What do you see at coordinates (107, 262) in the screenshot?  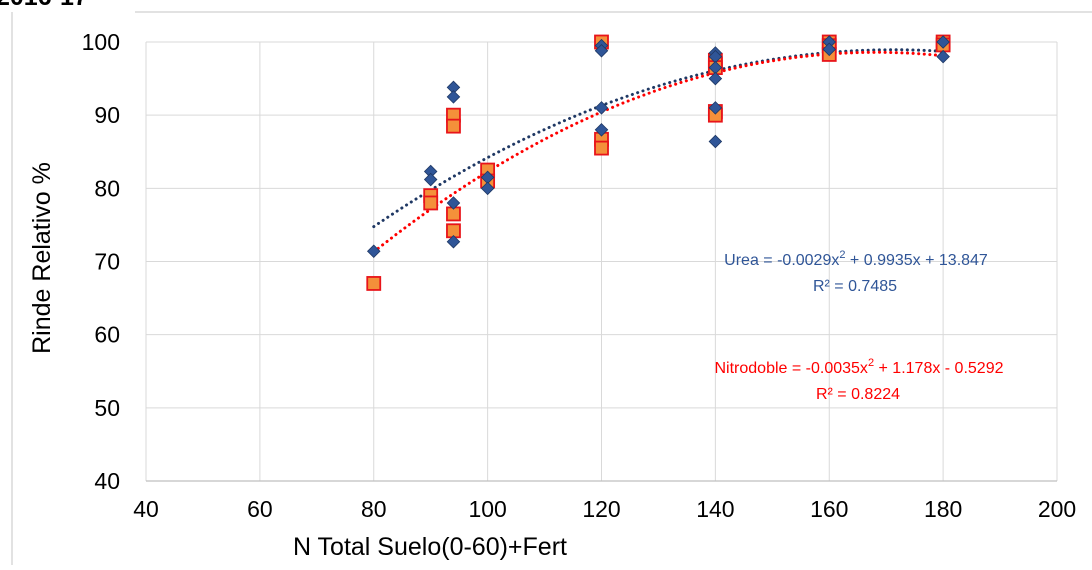 I see `y-tick-label: 70` at bounding box center [107, 262].